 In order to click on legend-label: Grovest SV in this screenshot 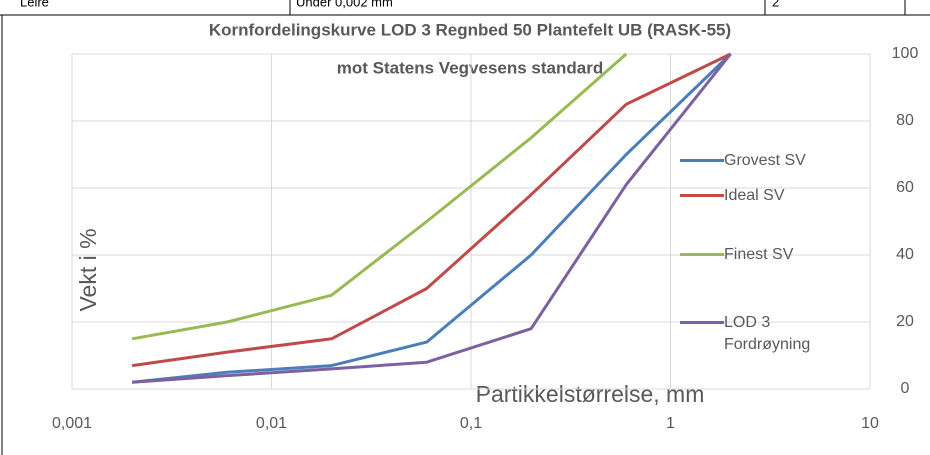, I will do `click(765, 160)`.